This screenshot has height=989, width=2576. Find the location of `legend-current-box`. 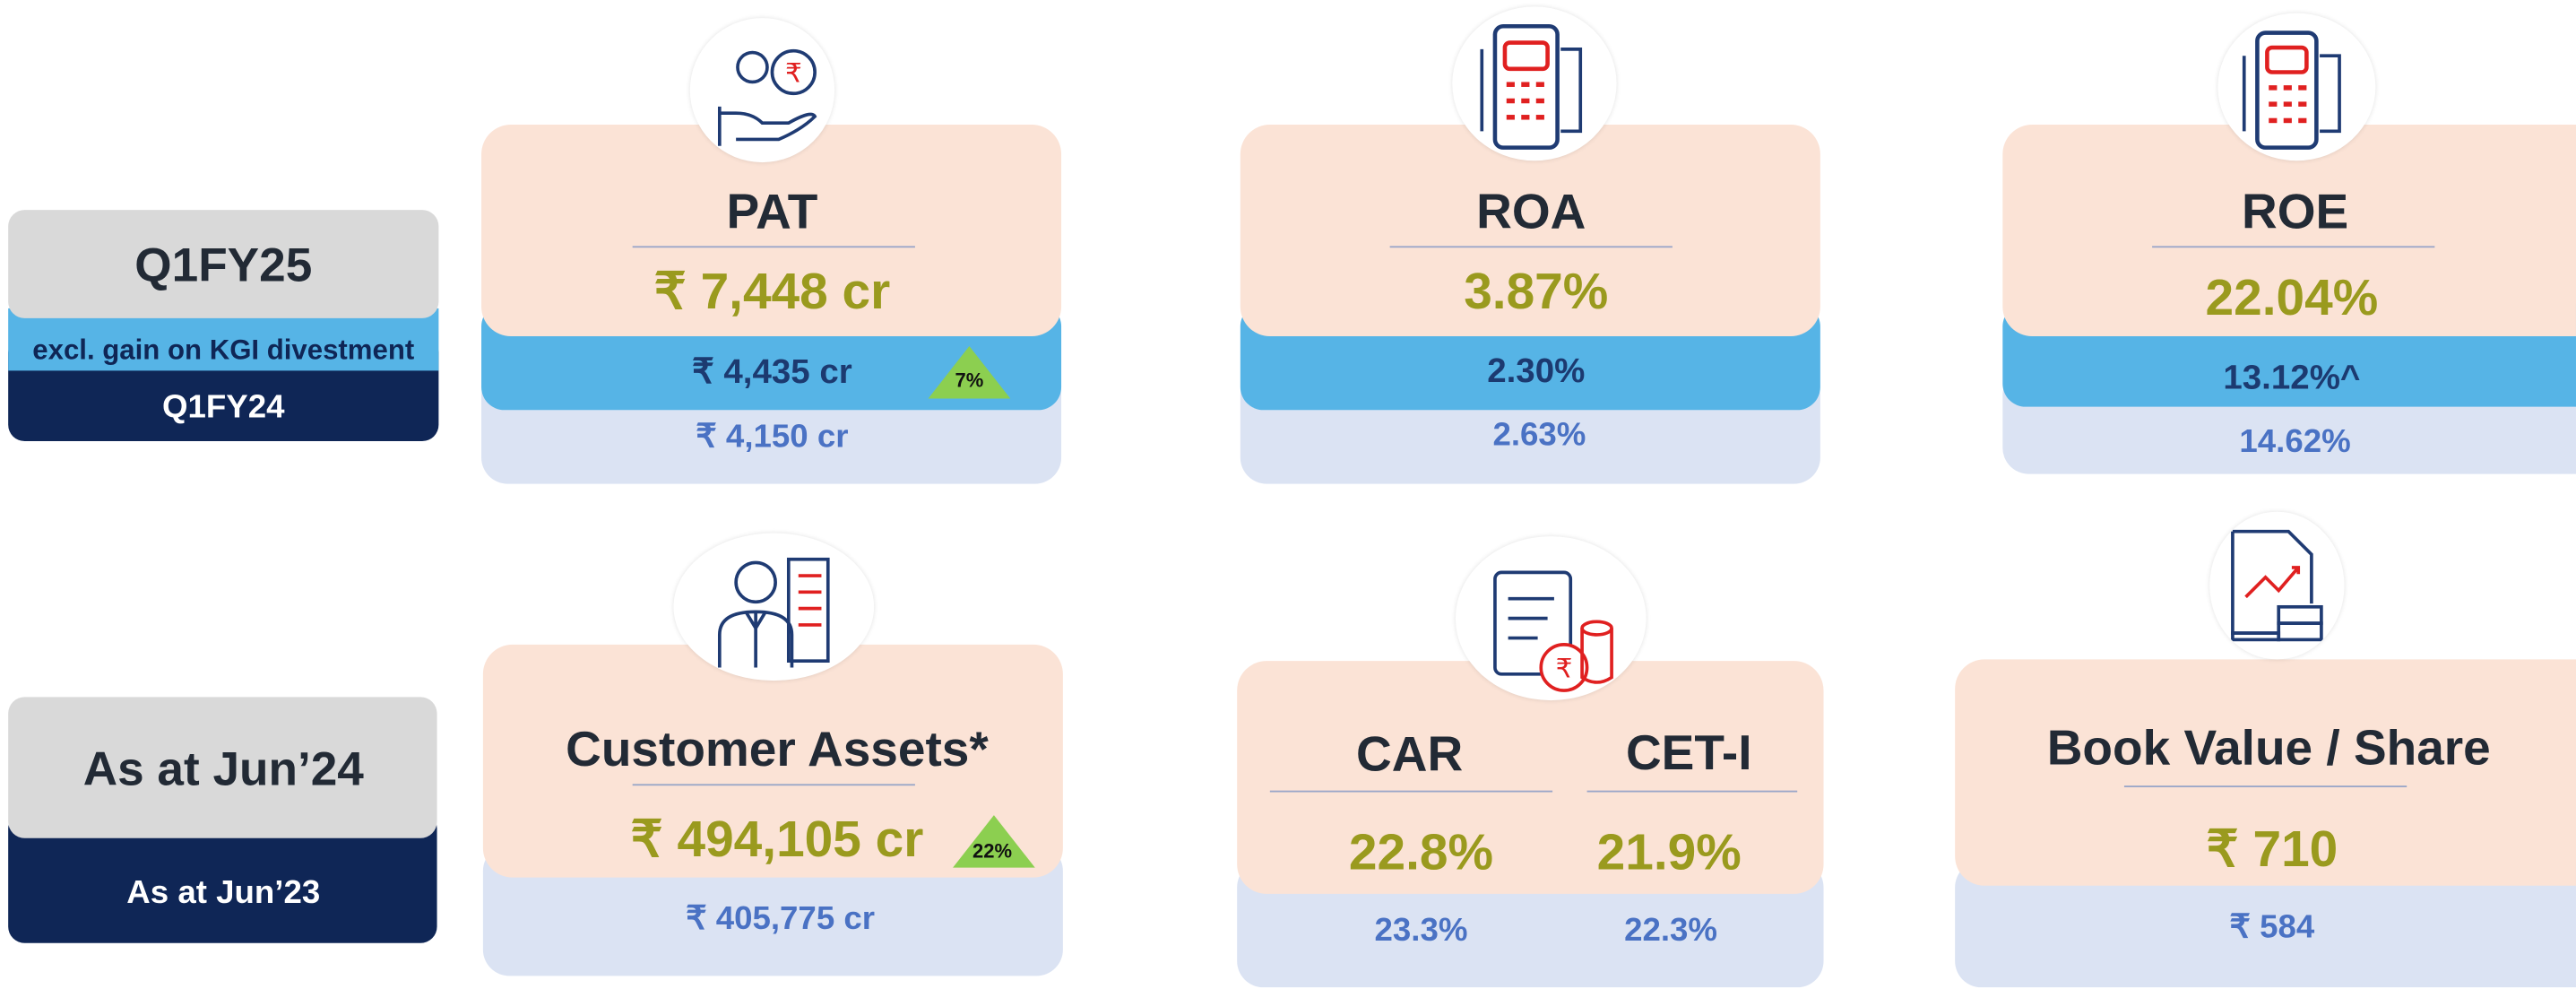

legend-current-box is located at coordinates (223, 264).